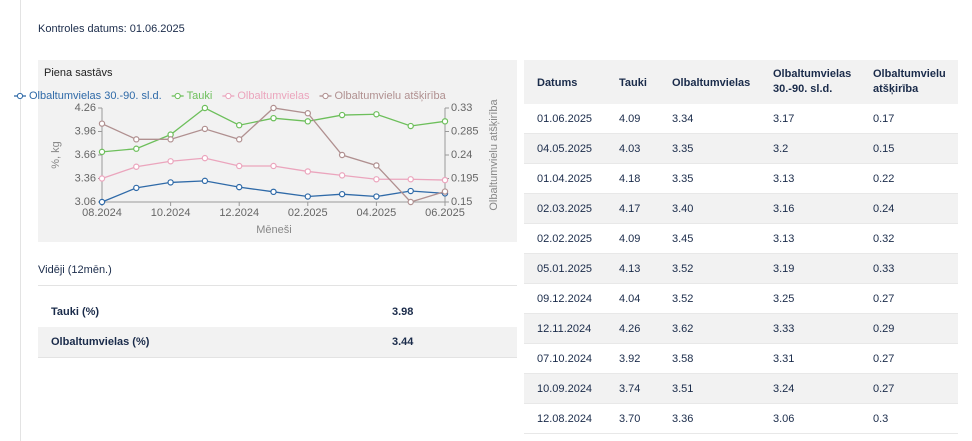  Describe the element at coordinates (102, 213) in the screenshot. I see `x-tick-label: 08.2024` at that location.